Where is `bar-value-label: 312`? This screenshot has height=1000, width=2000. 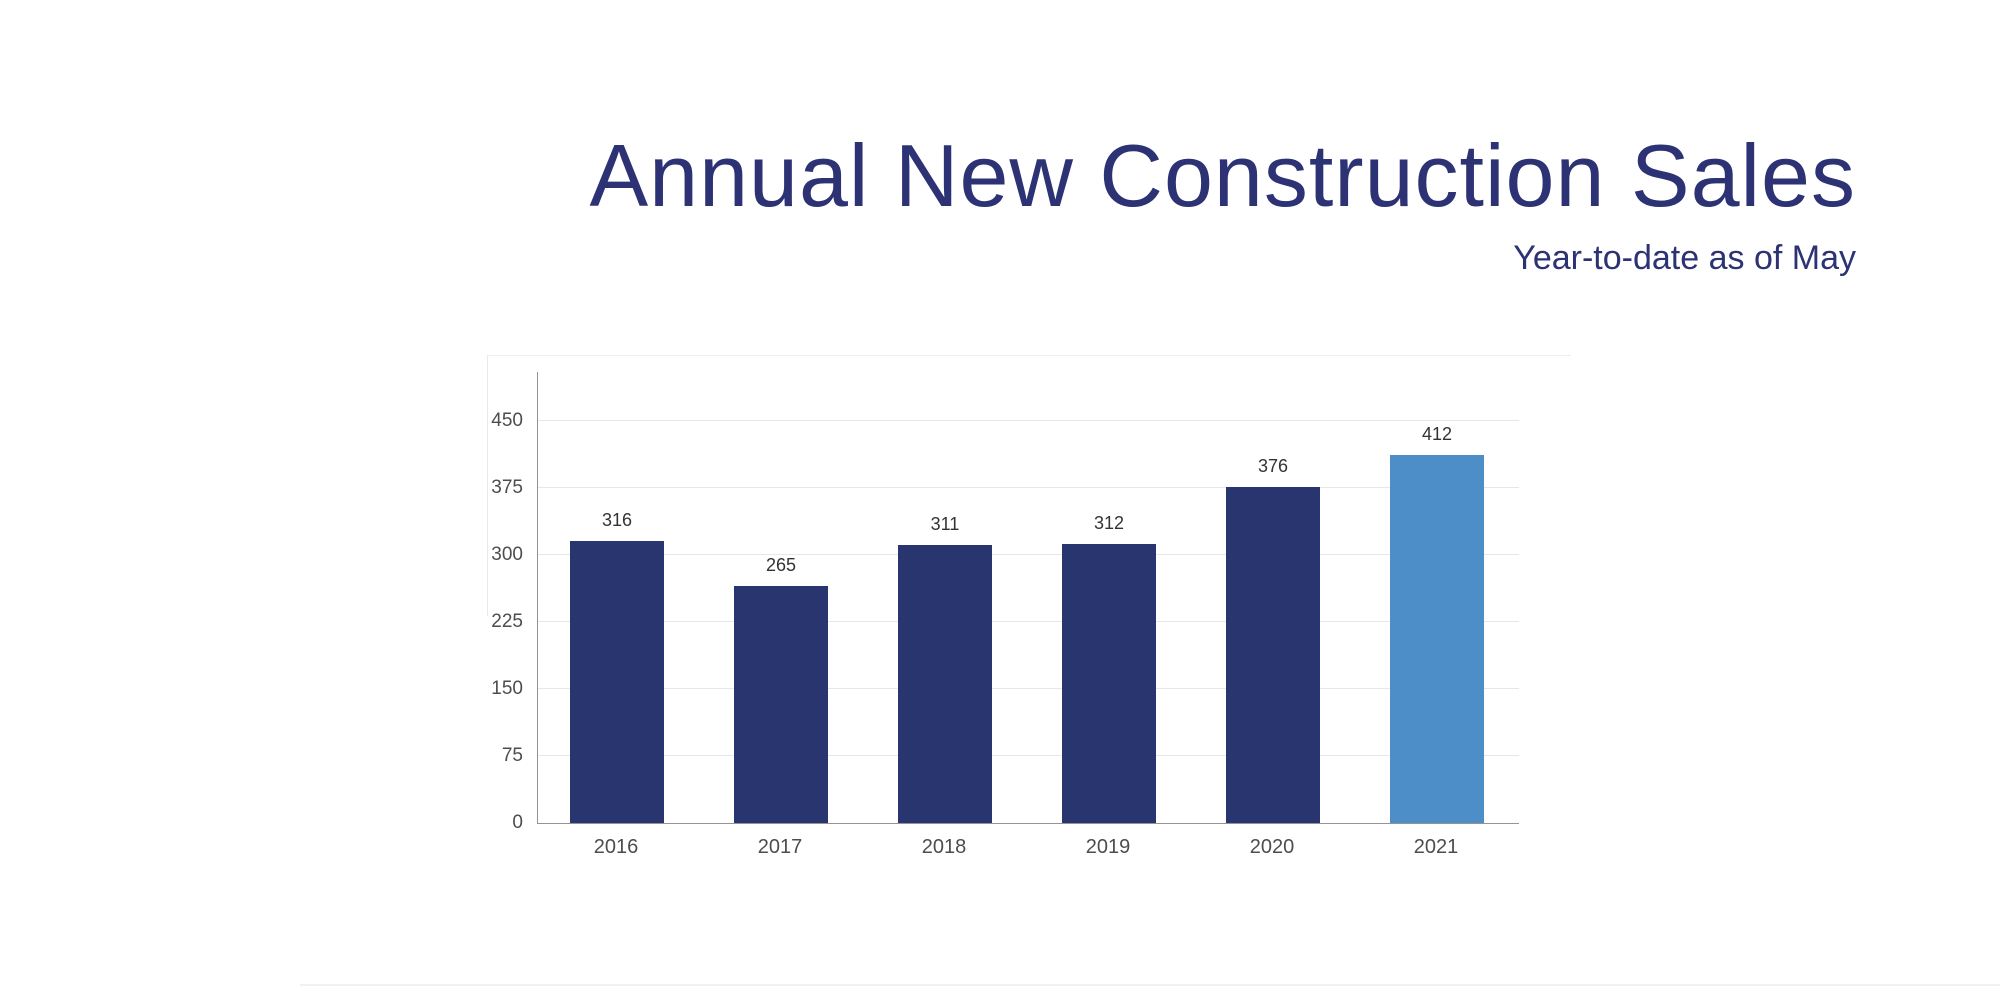 bar-value-label: 312 is located at coordinates (1109, 523).